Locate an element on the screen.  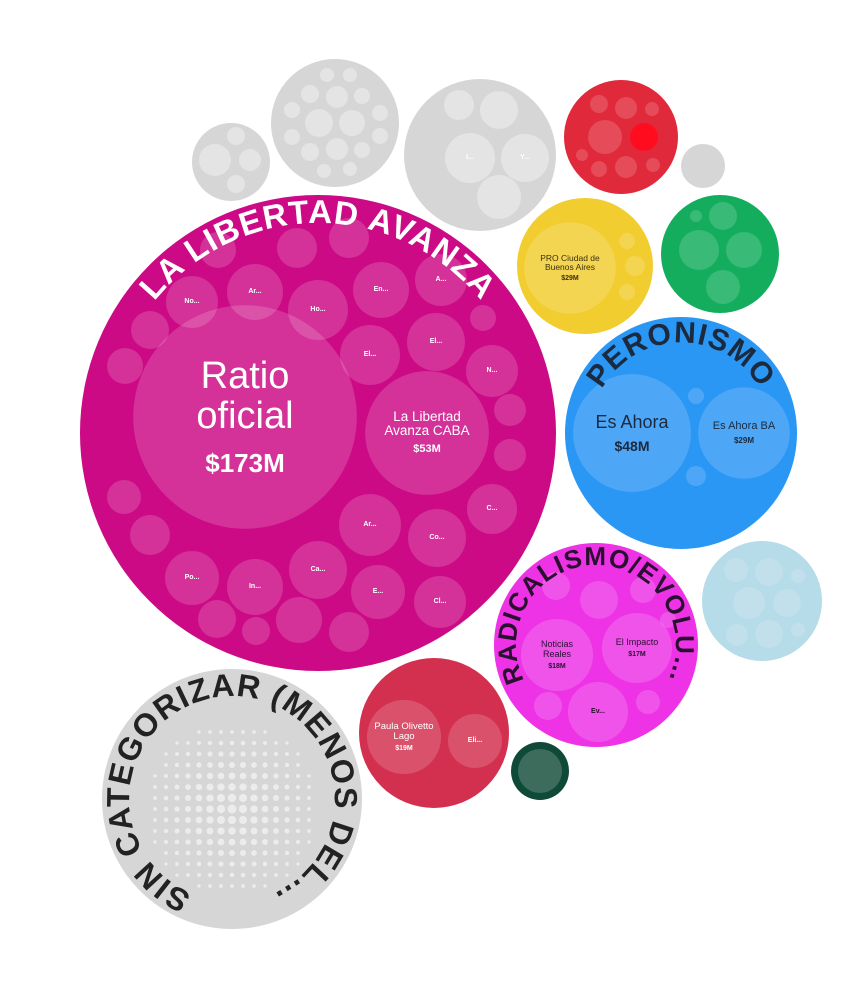
child-label: Es Ahora $48M is located at coordinates (632, 433).